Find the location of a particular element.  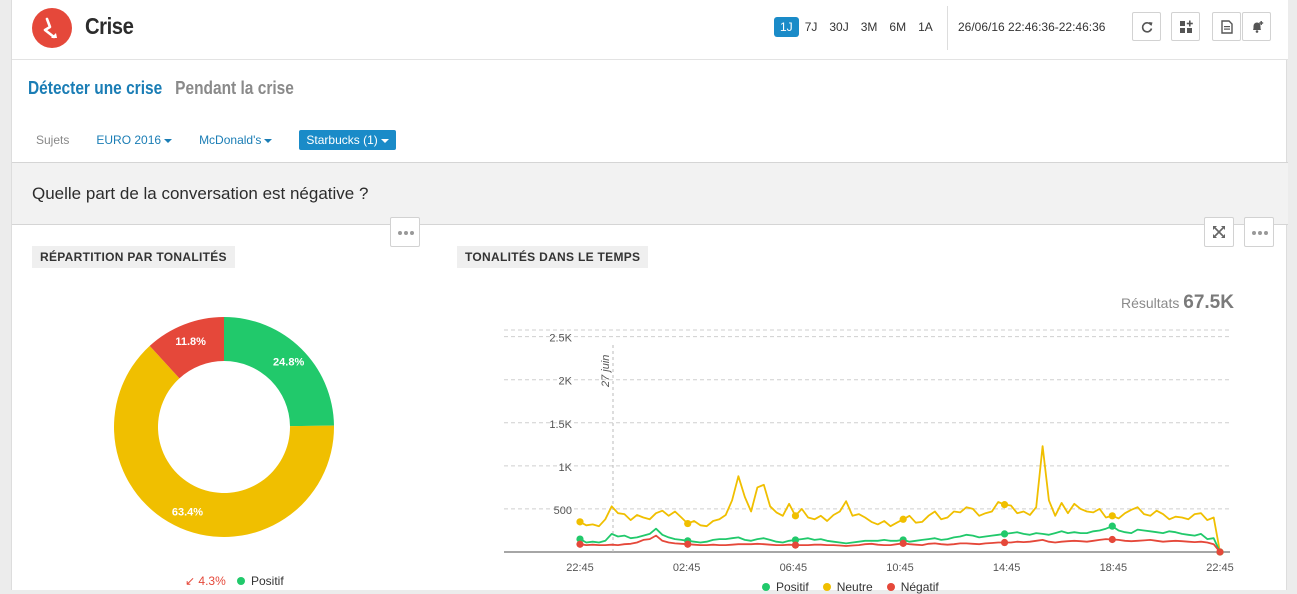

x-tick-label: 06:45 is located at coordinates (794, 568).